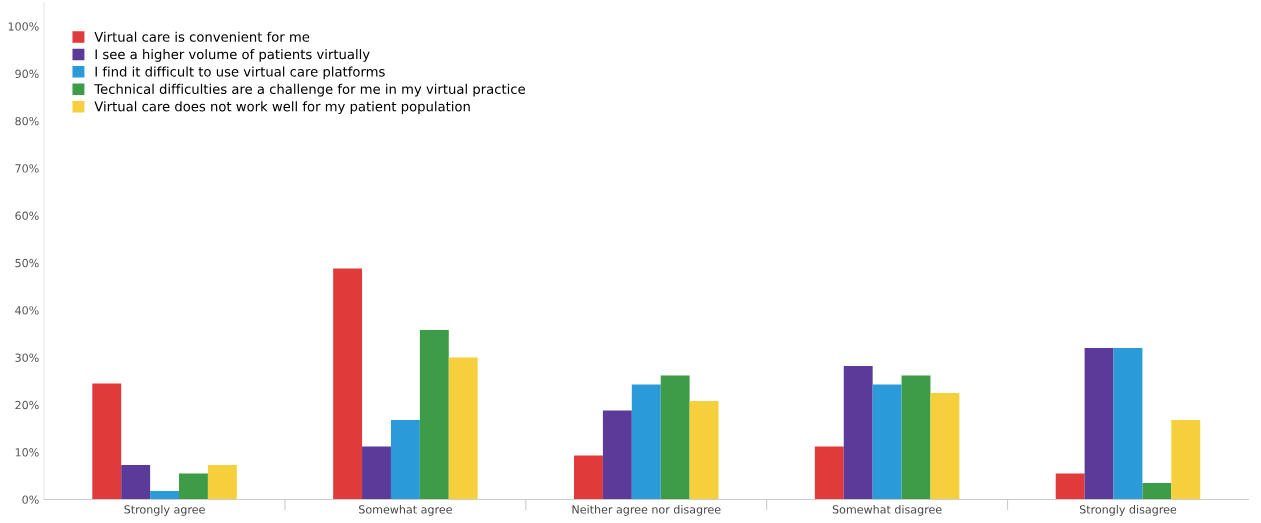 This screenshot has height=523, width=1261. What do you see at coordinates (27, 263) in the screenshot?
I see `y-tick-label: 50%` at bounding box center [27, 263].